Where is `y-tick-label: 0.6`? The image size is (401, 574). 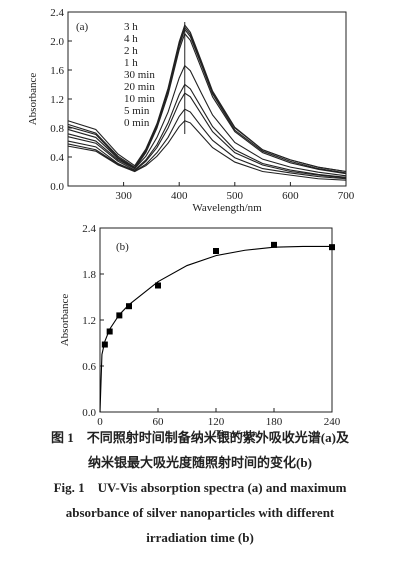 y-tick-label: 0.6 is located at coordinates (89, 367).